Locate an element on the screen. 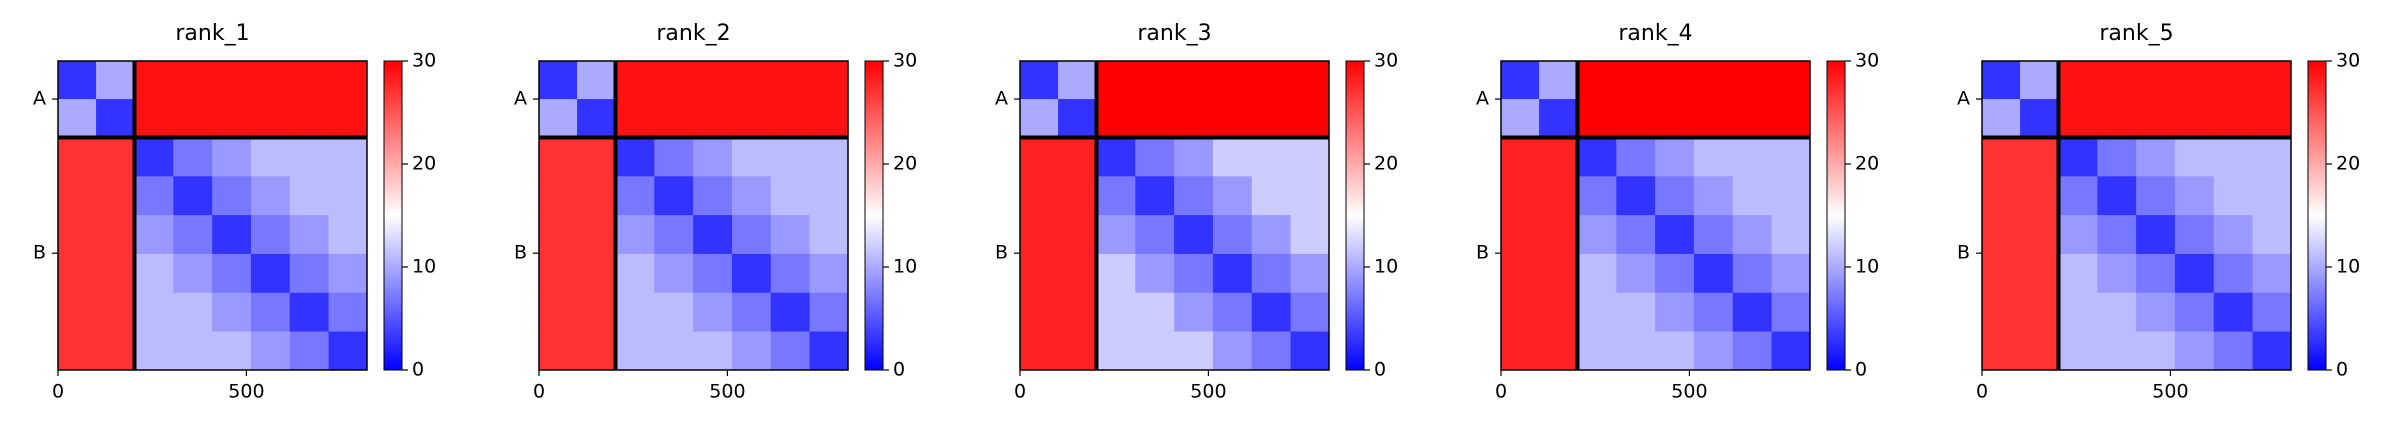  plot-frame is located at coordinates (693, 215).